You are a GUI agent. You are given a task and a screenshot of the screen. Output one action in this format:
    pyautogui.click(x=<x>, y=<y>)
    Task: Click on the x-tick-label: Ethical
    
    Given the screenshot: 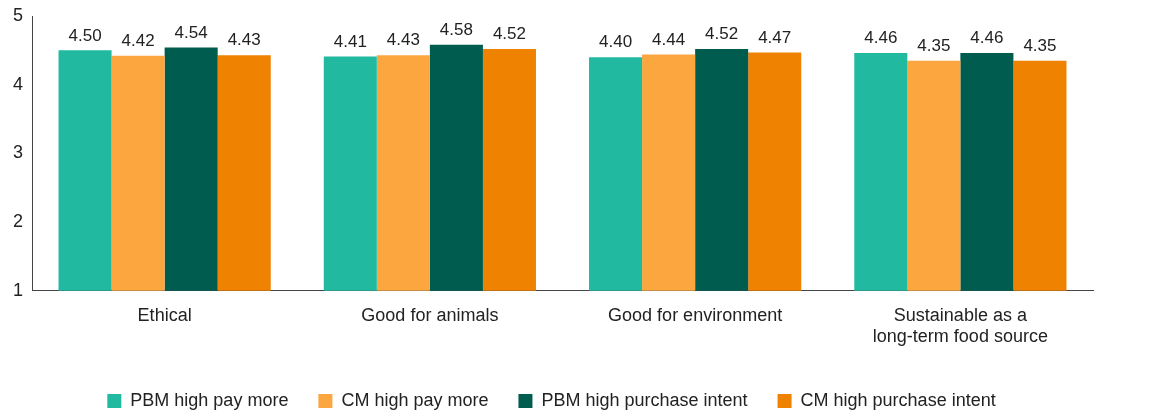 What is the action you would take?
    pyautogui.click(x=164, y=314)
    